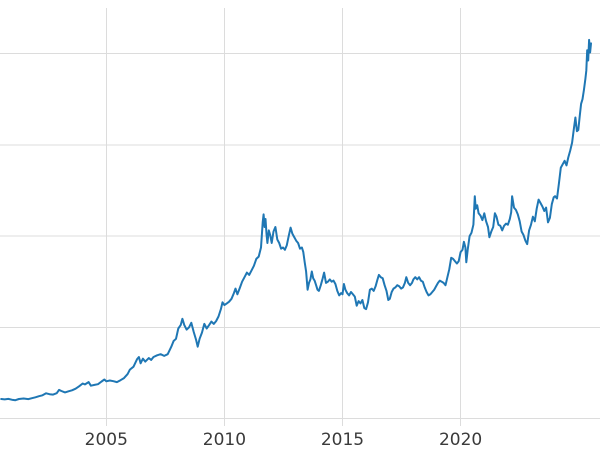 This screenshot has width=600, height=450. I want to click on x-tick-label: 2005, so click(106, 440).